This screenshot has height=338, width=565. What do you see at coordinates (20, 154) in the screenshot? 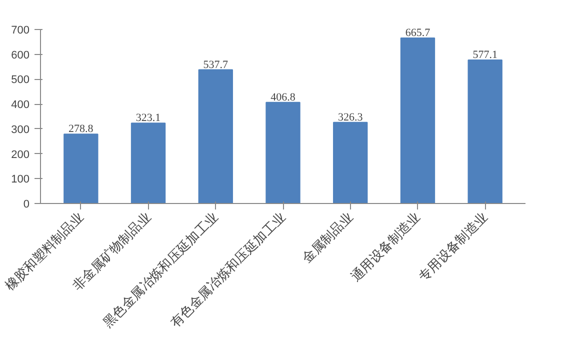
I see `y-tick-label: 200` at bounding box center [20, 154].